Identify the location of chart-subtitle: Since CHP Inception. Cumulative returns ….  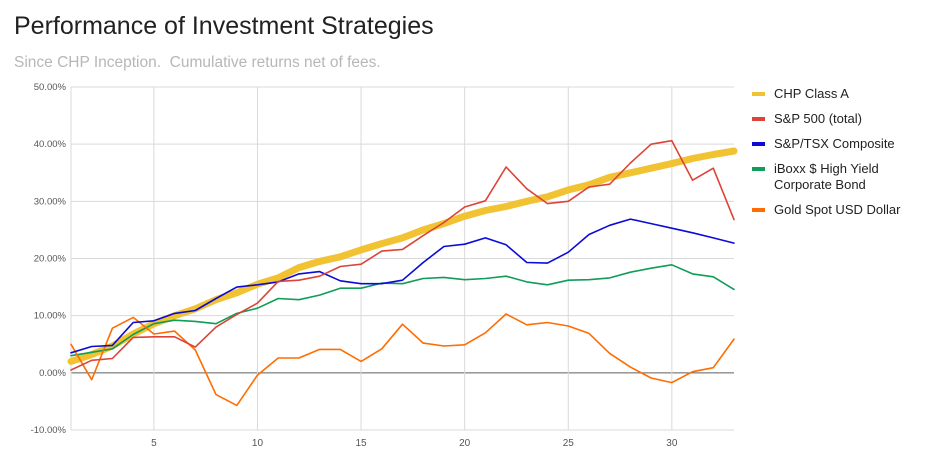
(197, 62).